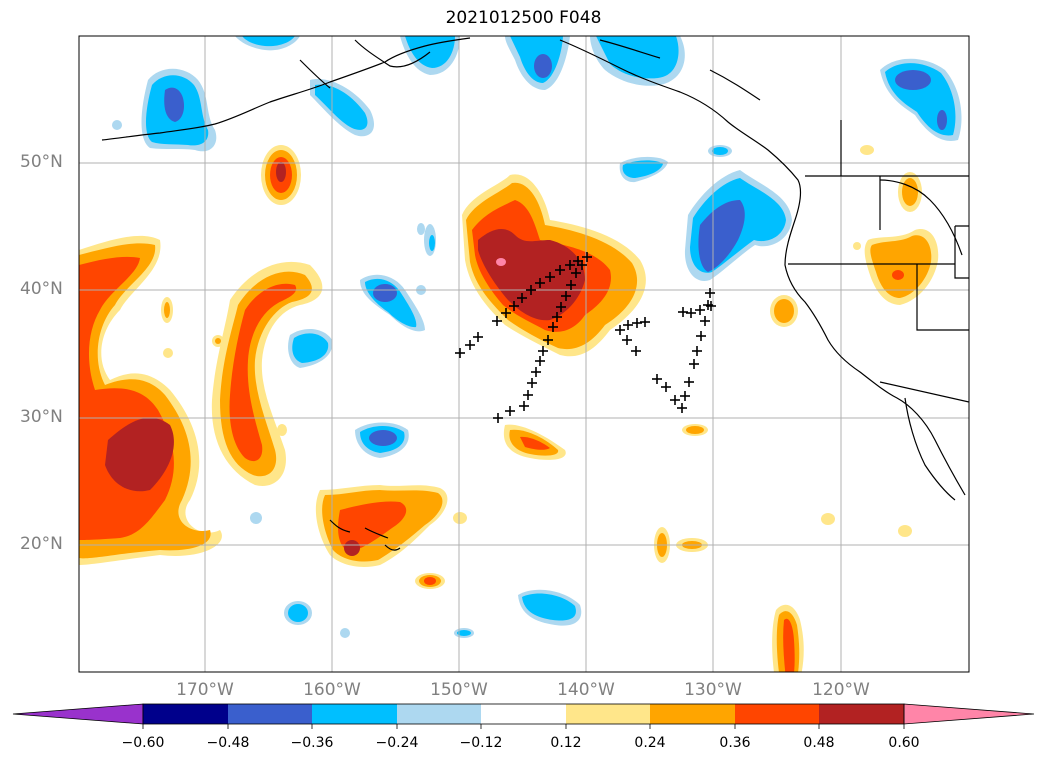 Image resolution: width=1047 pixels, height=763 pixels. What do you see at coordinates (586, 690) in the screenshot?
I see `lon-label-140w: 140°W` at bounding box center [586, 690].